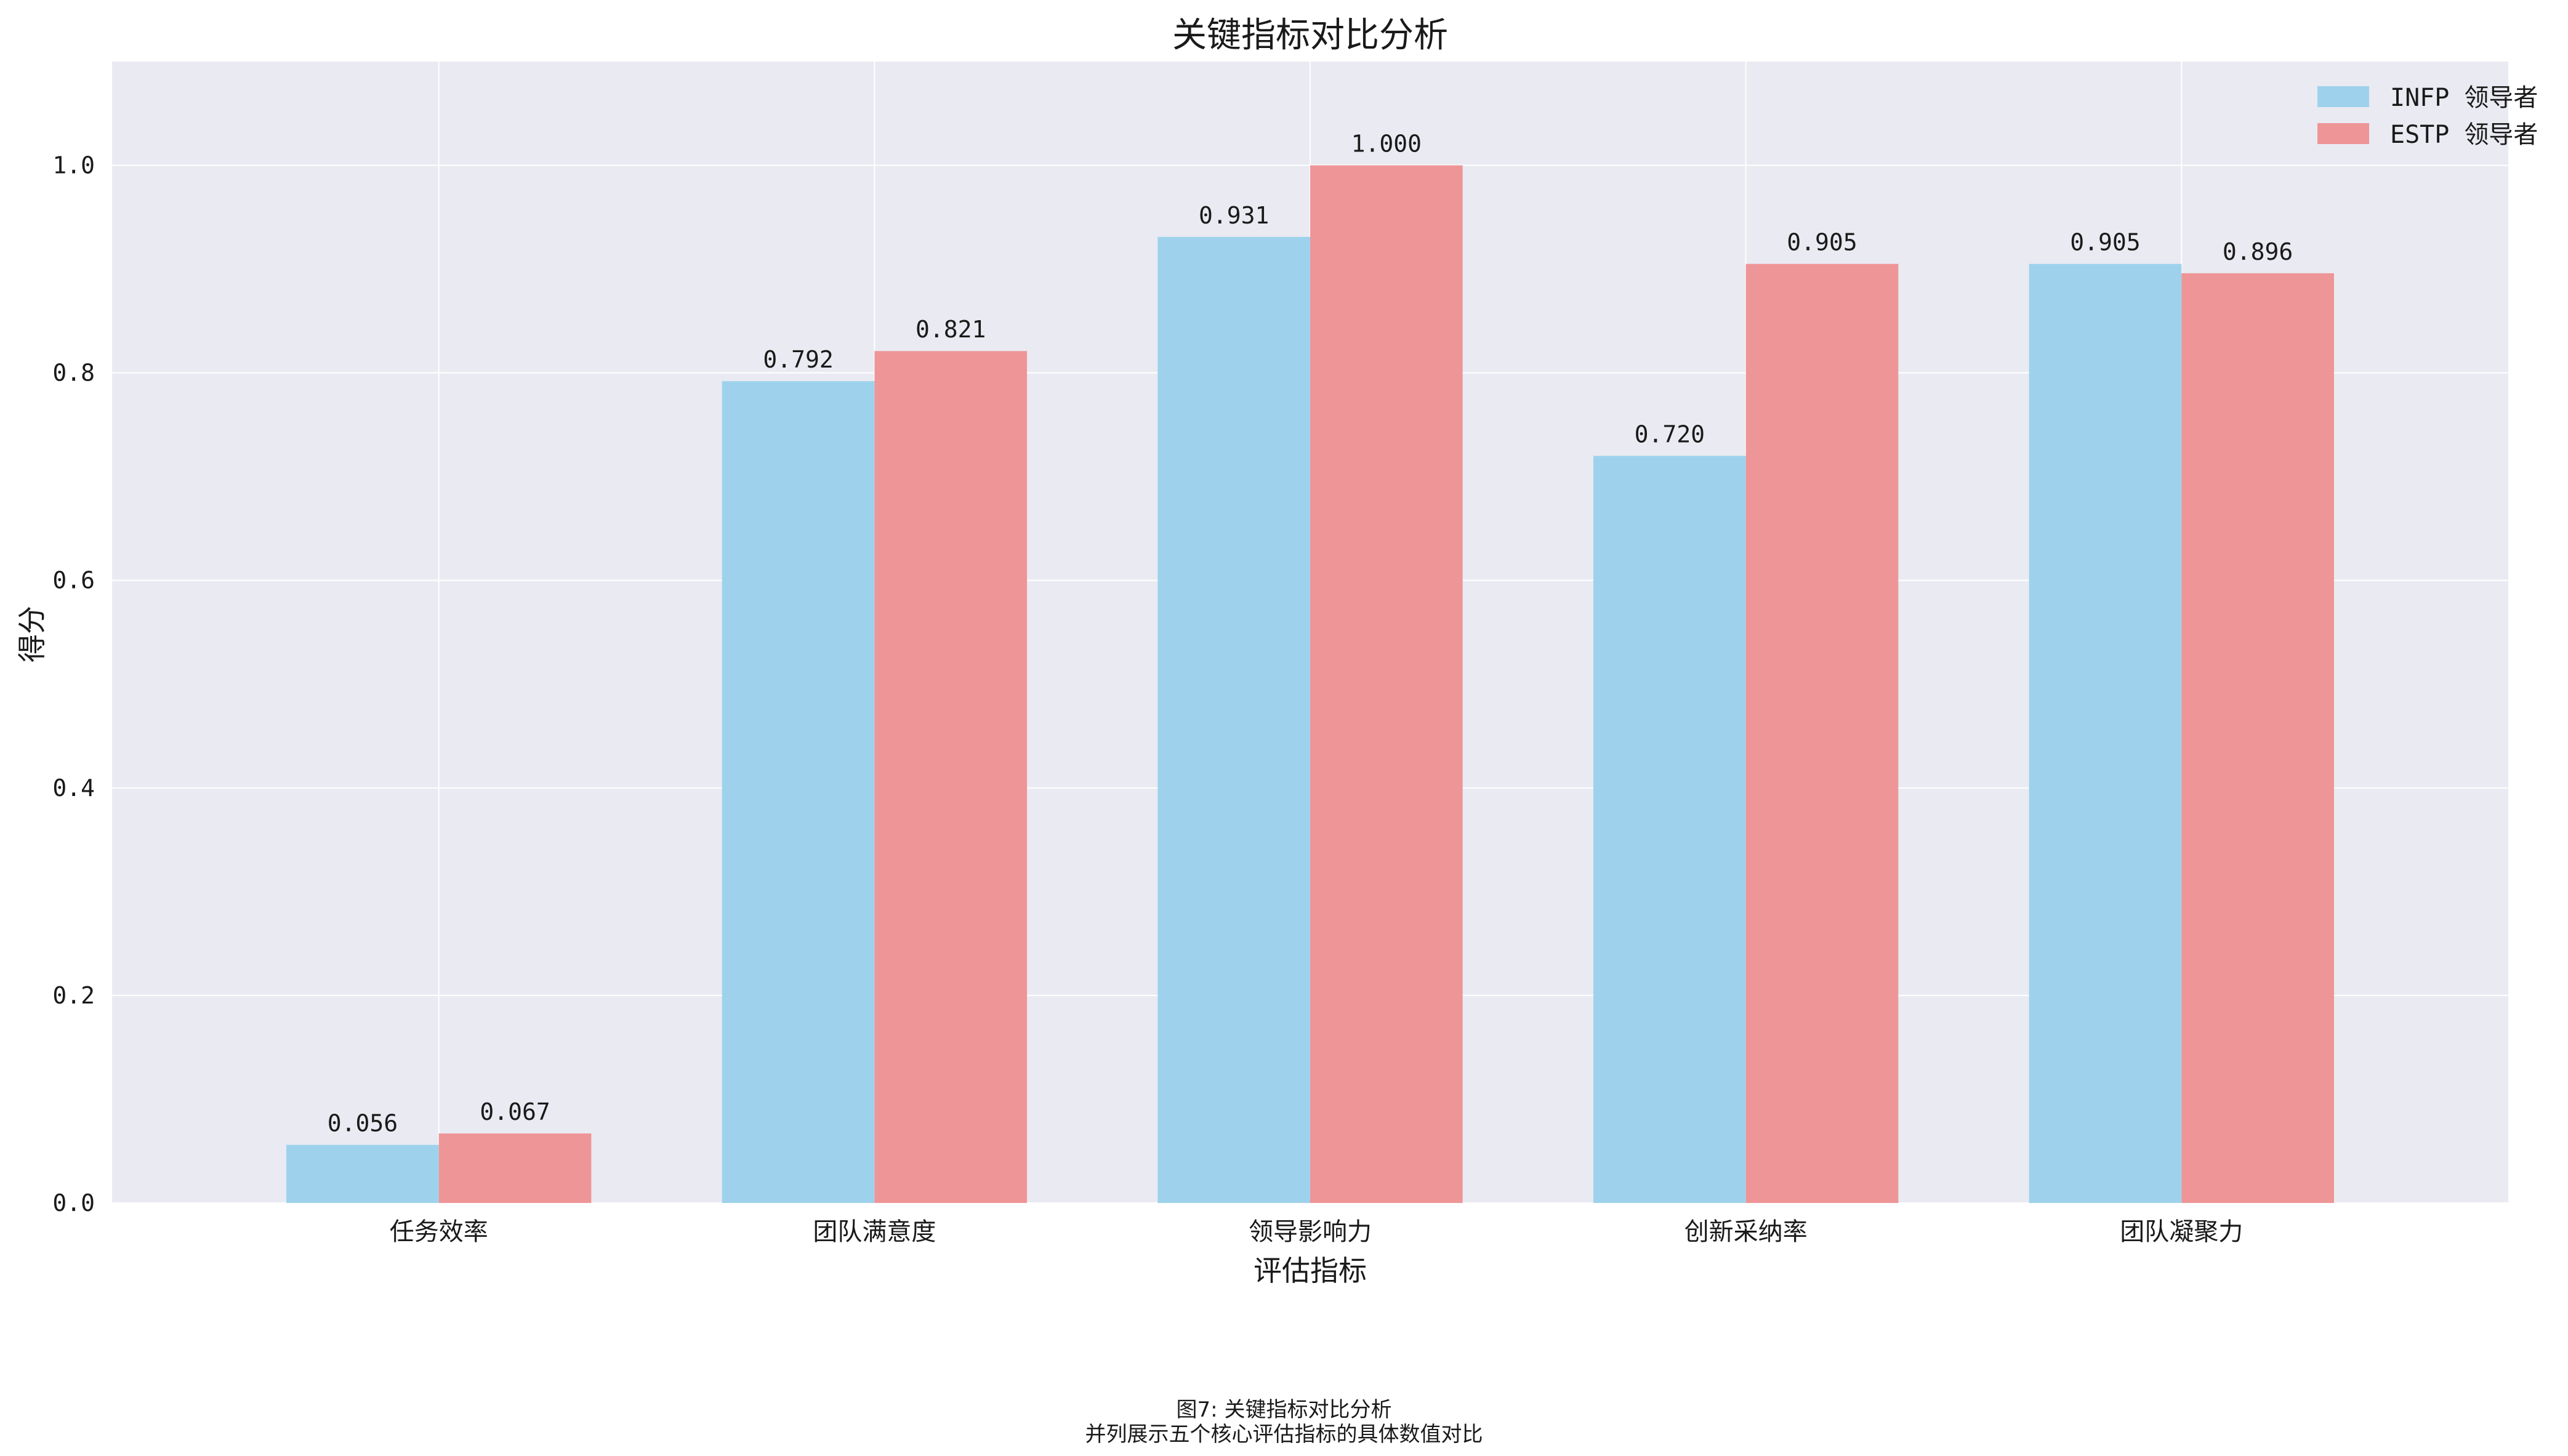 The width and height of the screenshot is (2568, 1456). What do you see at coordinates (2343, 133) in the screenshot?
I see `legend-swatch-estp` at bounding box center [2343, 133].